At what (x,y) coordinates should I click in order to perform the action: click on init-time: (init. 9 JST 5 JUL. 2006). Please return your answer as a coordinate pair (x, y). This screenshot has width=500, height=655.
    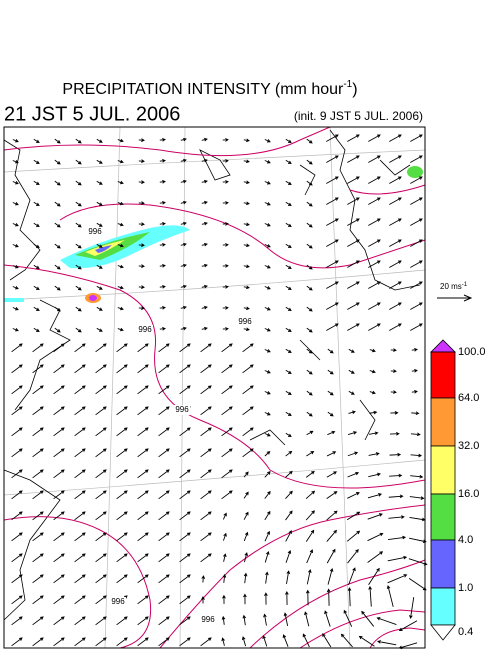
    Looking at the image, I should click on (358, 116).